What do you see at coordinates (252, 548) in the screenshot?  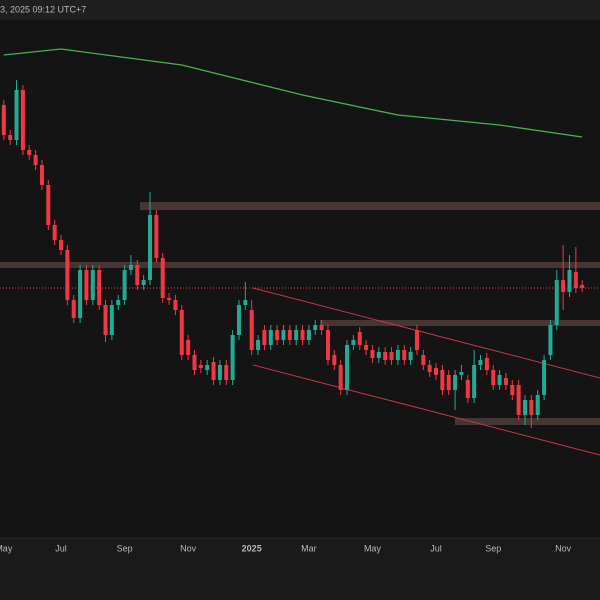 I see `x-tick-label: 2025` at bounding box center [252, 548].